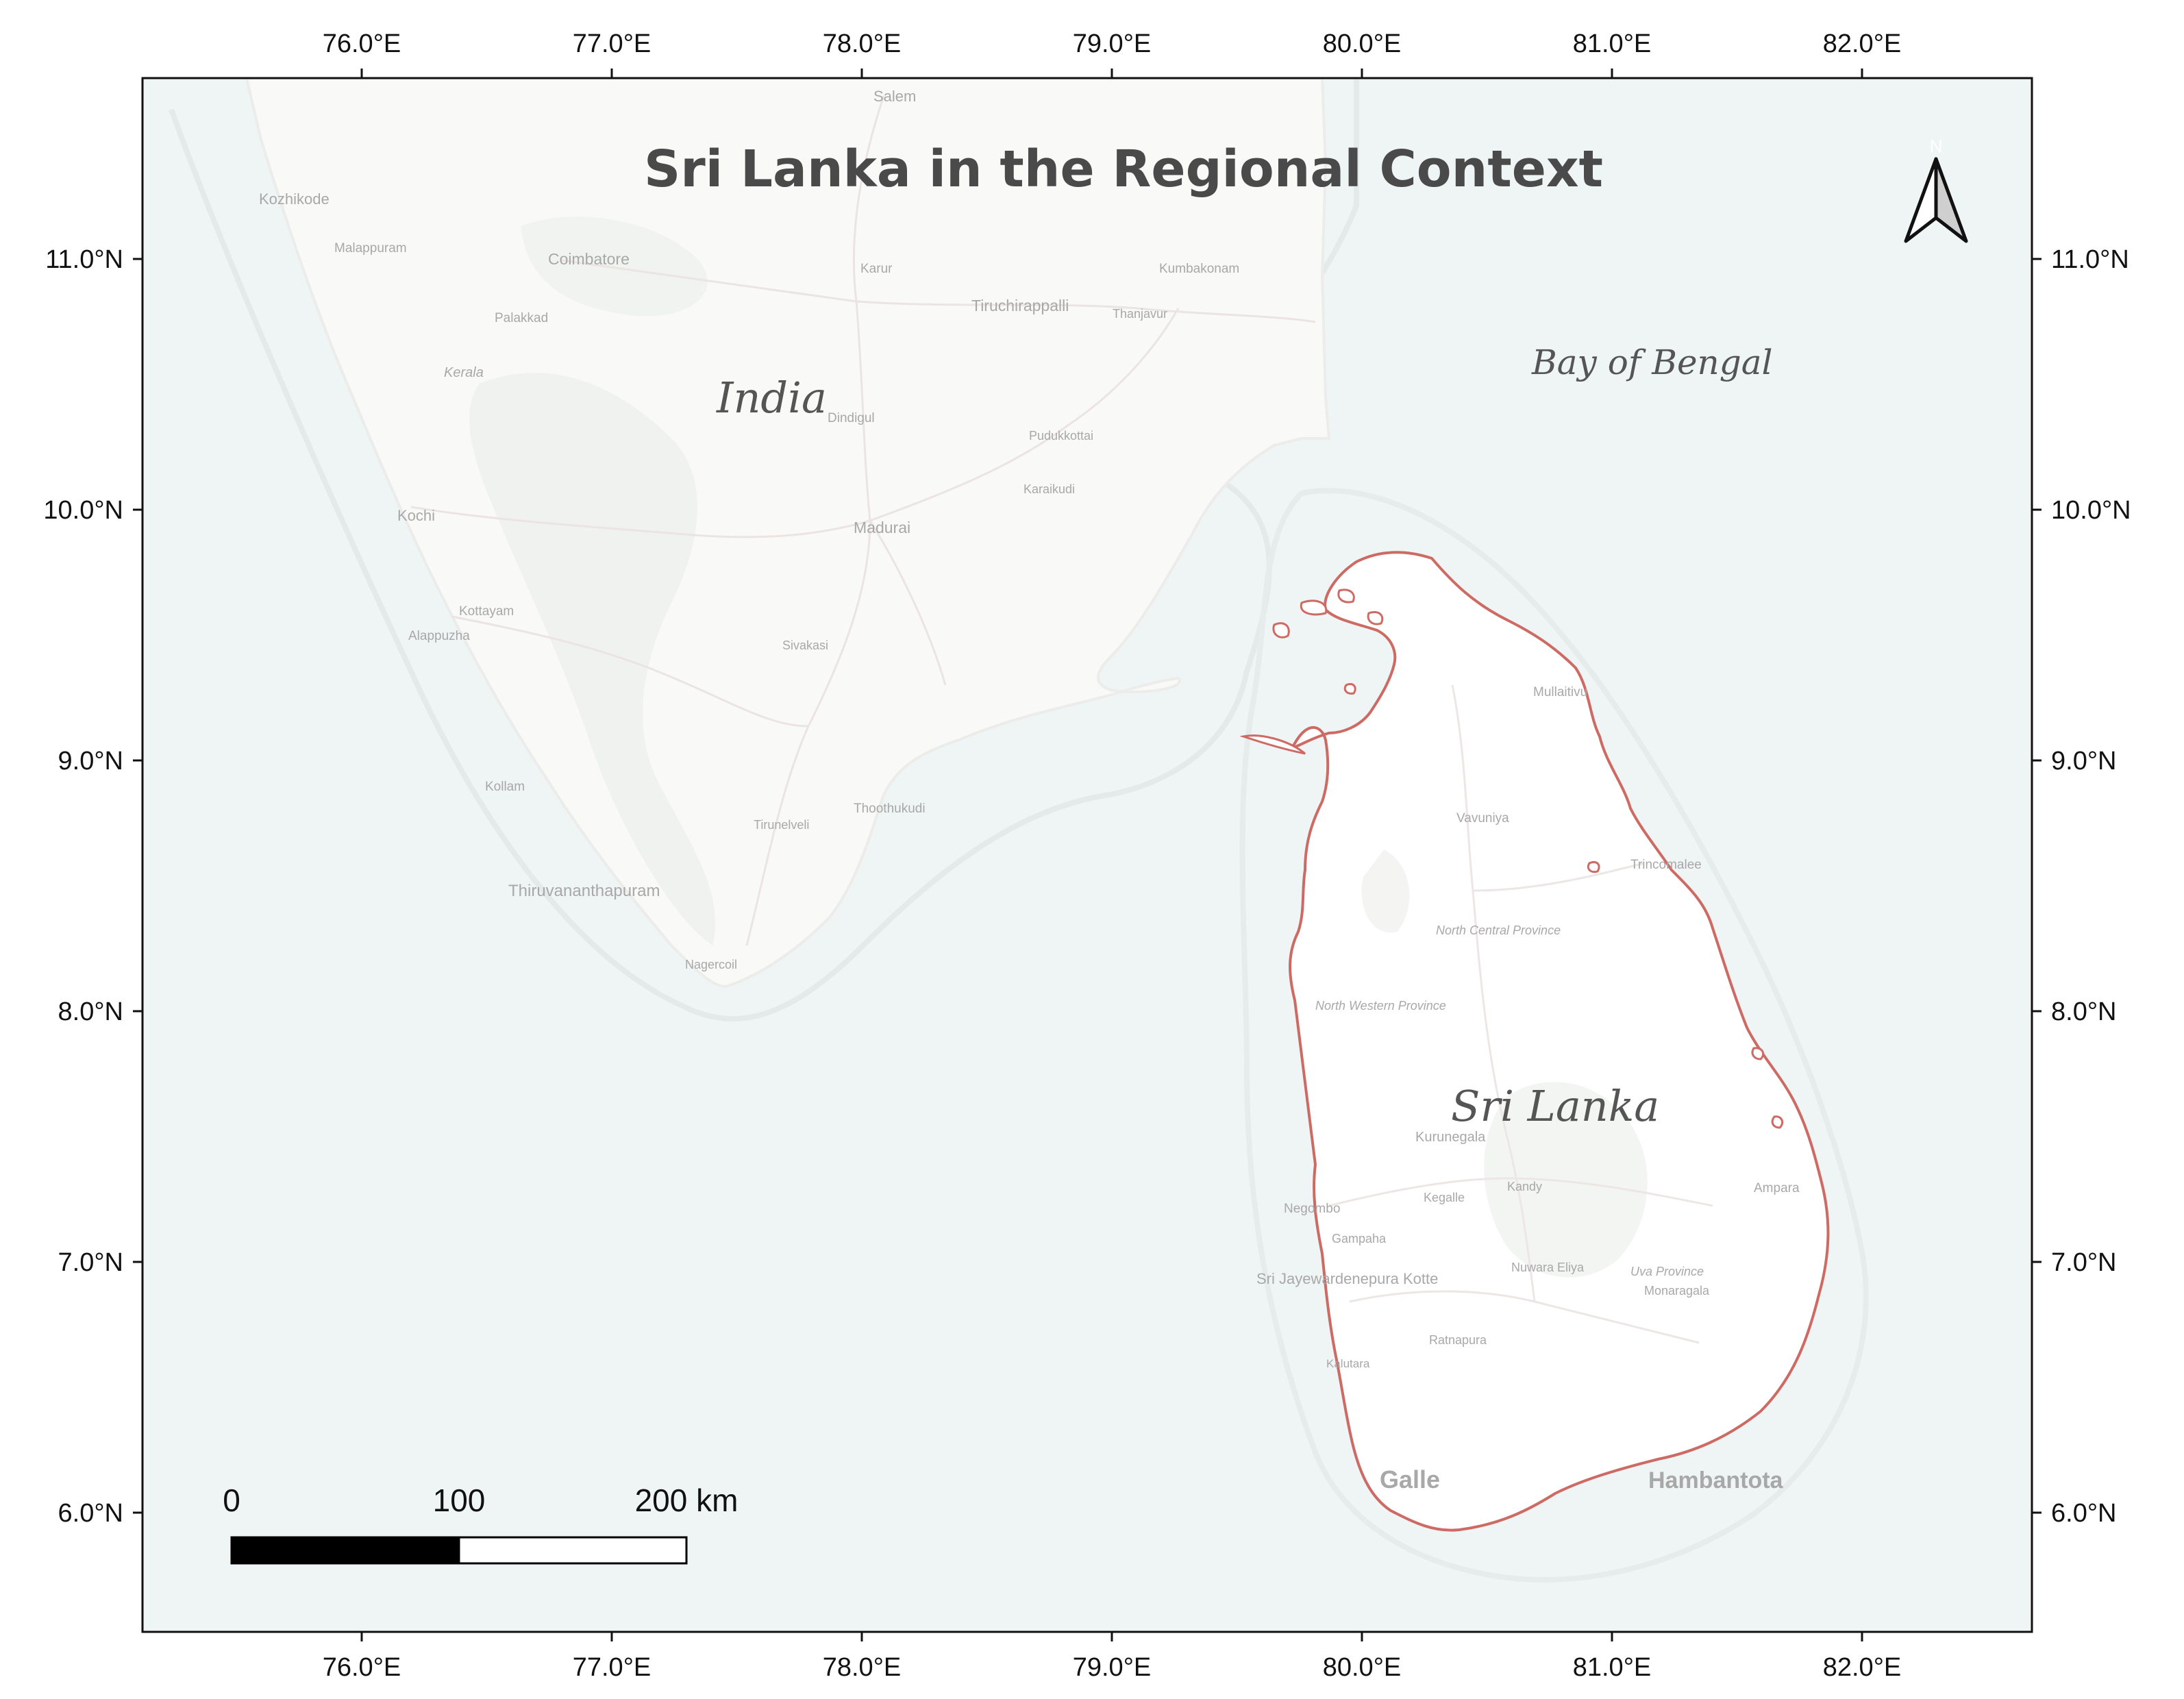 This screenshot has height=1699, width=2184. I want to click on place-label: Coimbatore, so click(589, 259).